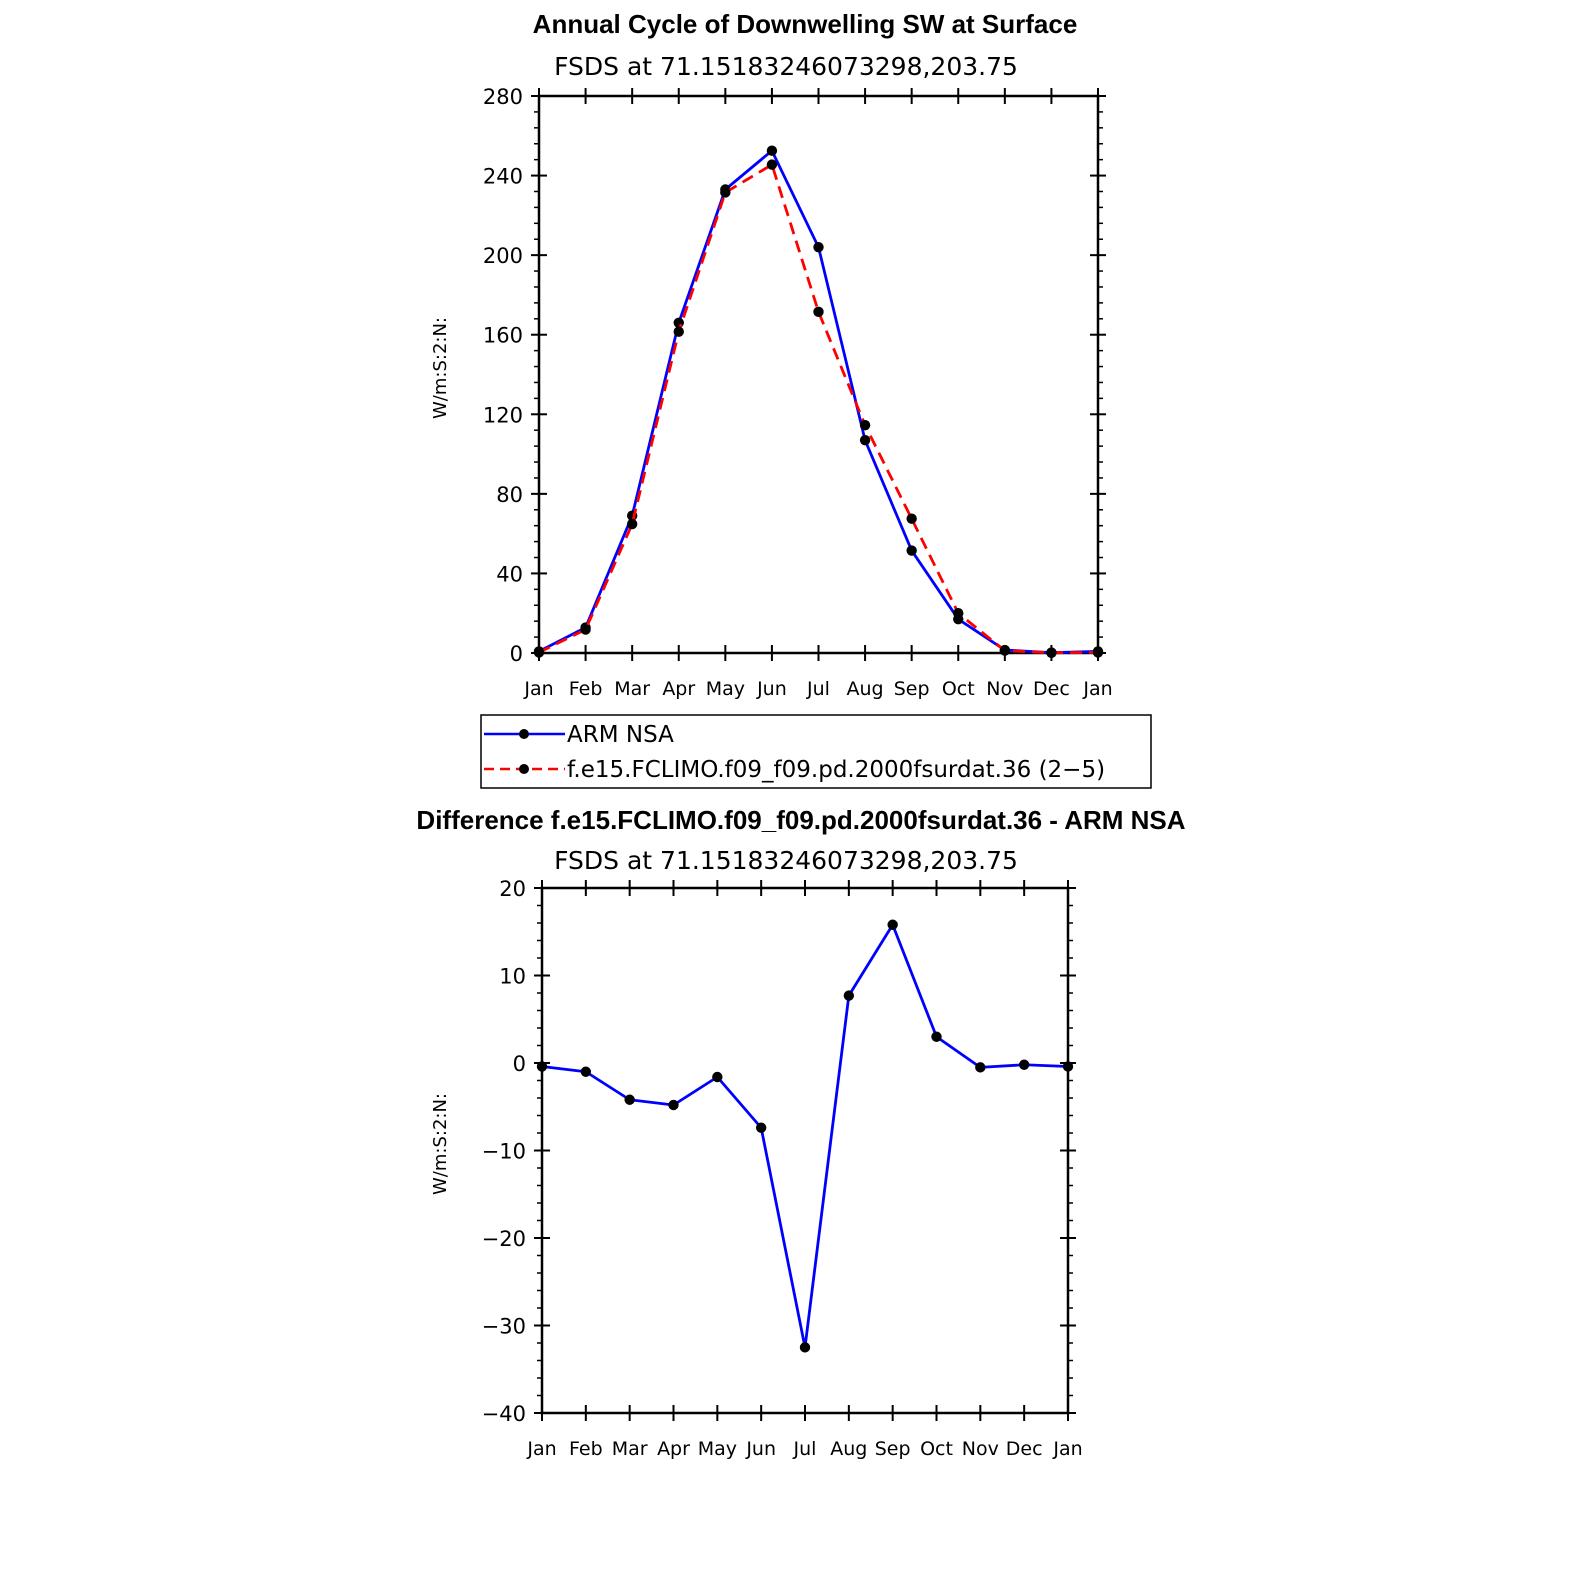  Describe the element at coordinates (509, 574) in the screenshot. I see `y-tick-label: 40` at that location.